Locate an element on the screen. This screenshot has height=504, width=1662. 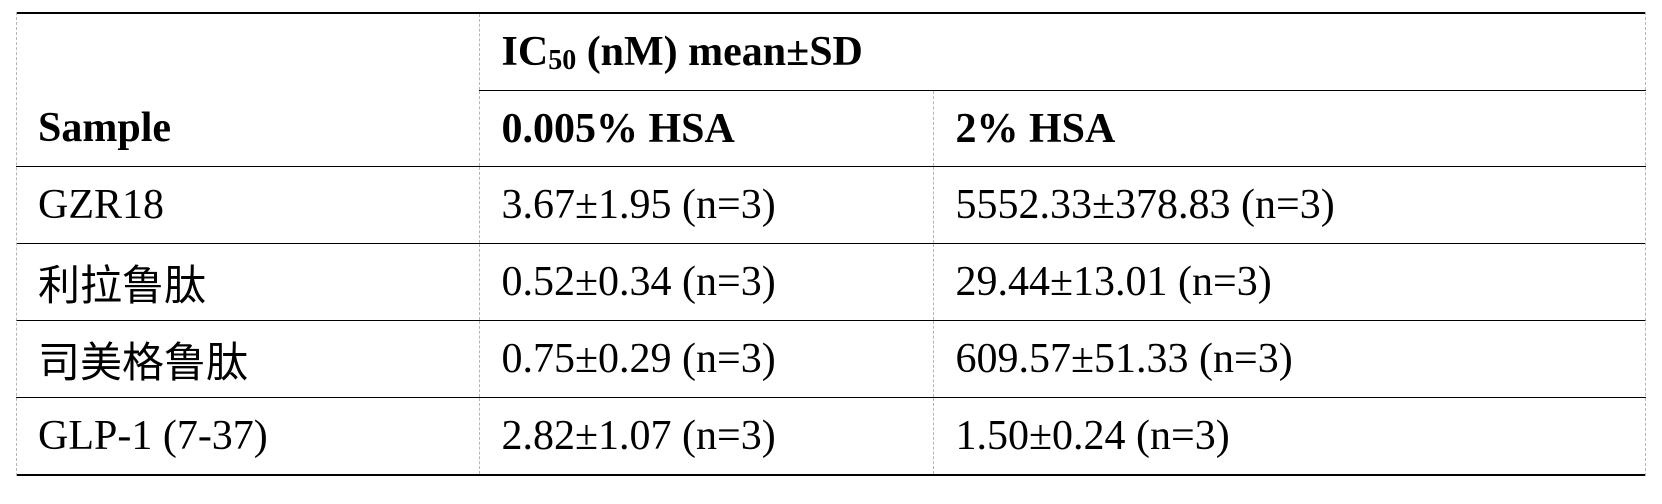
value-cell-0005-hsa: 2.82±1.07 (n=3) is located at coordinates (705, 436).